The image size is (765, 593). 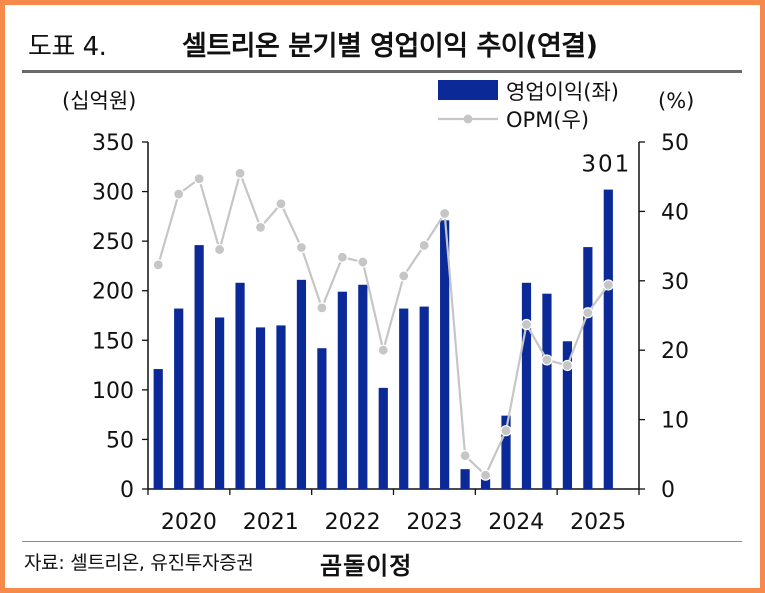 What do you see at coordinates (271, 522) in the screenshot?
I see `x-tick-label: 2021` at bounding box center [271, 522].